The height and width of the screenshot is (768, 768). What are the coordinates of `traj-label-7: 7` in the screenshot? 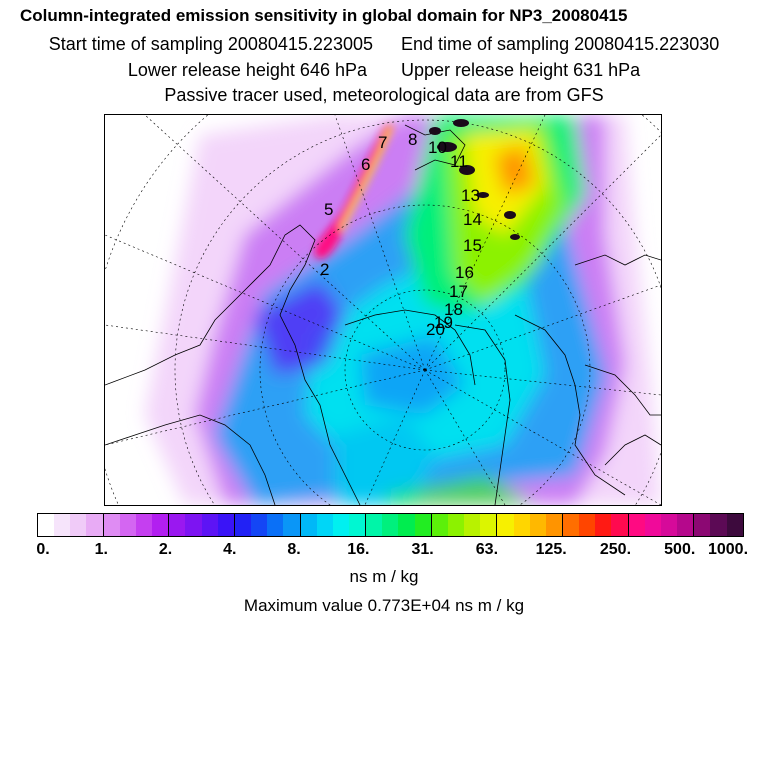 It's located at (382, 142).